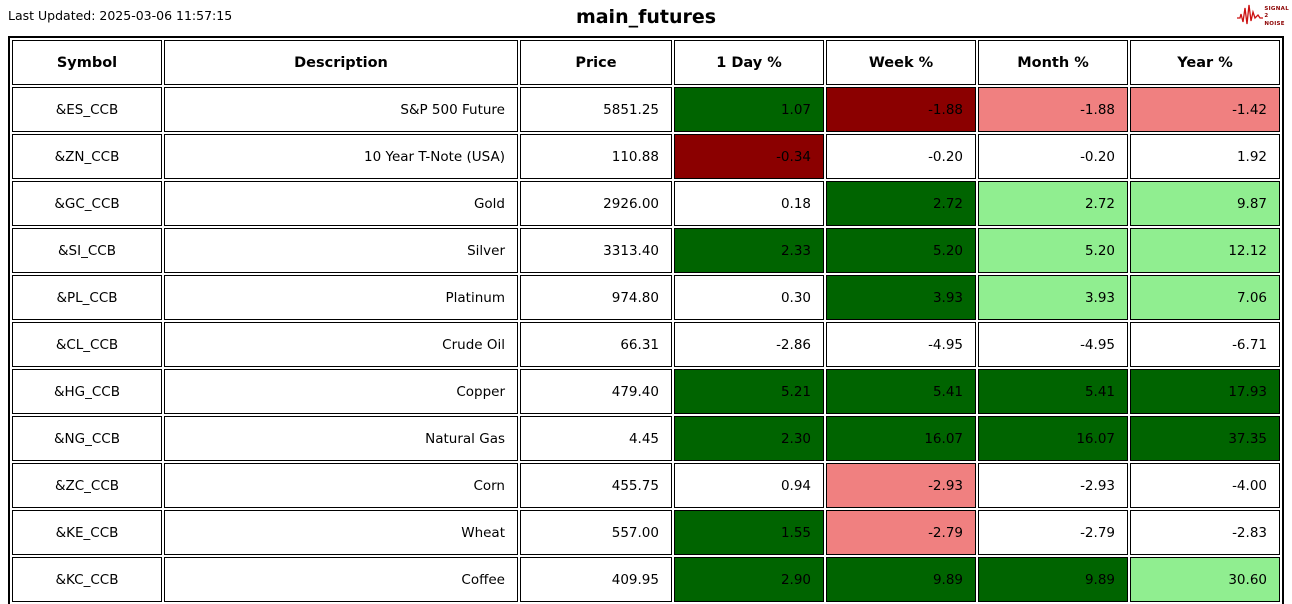  I want to click on column-header-1-day: 1 Day %, so click(749, 62).